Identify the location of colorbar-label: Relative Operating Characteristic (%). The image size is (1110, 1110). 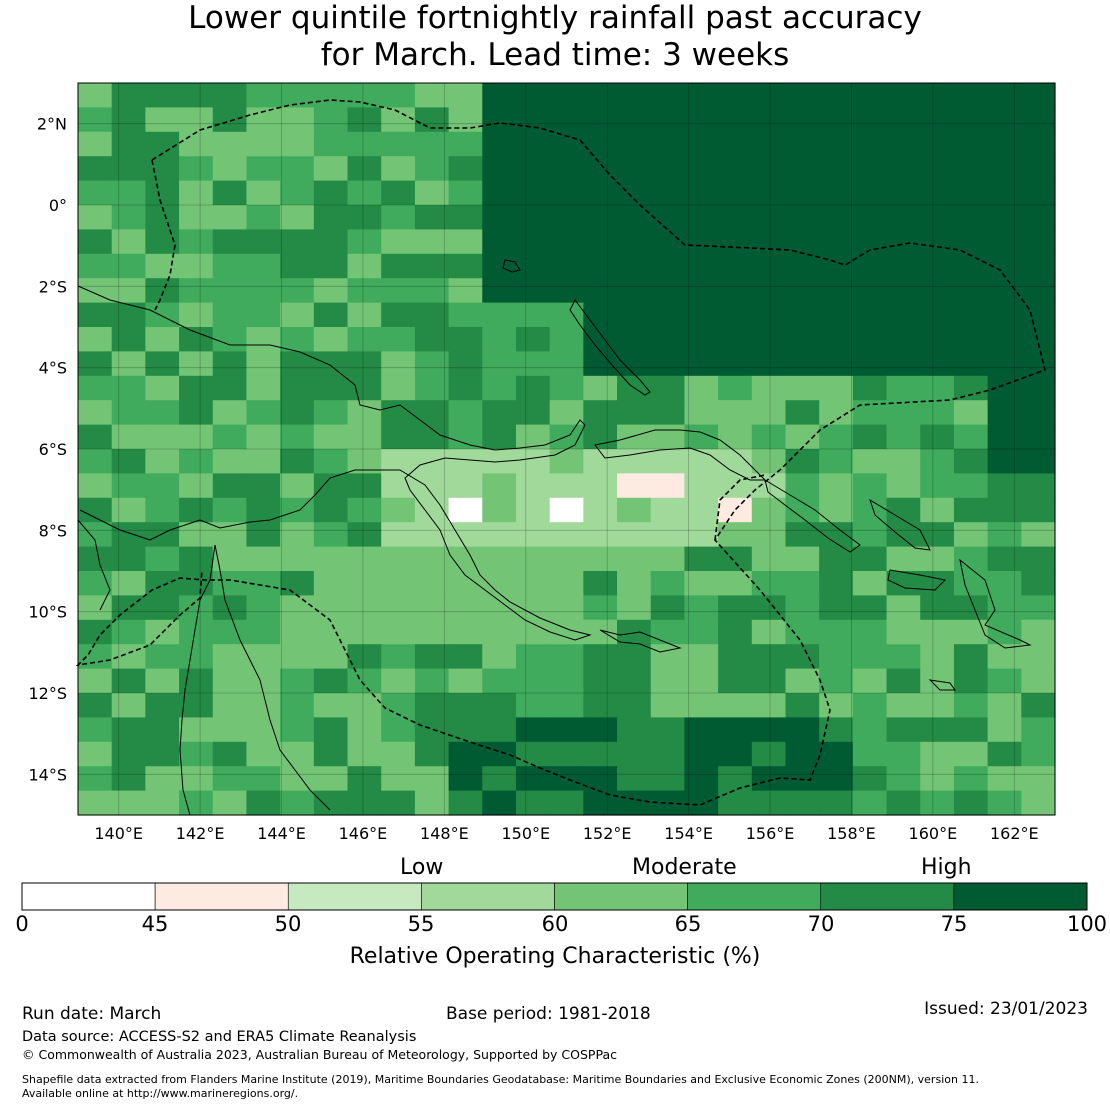
(555, 956).